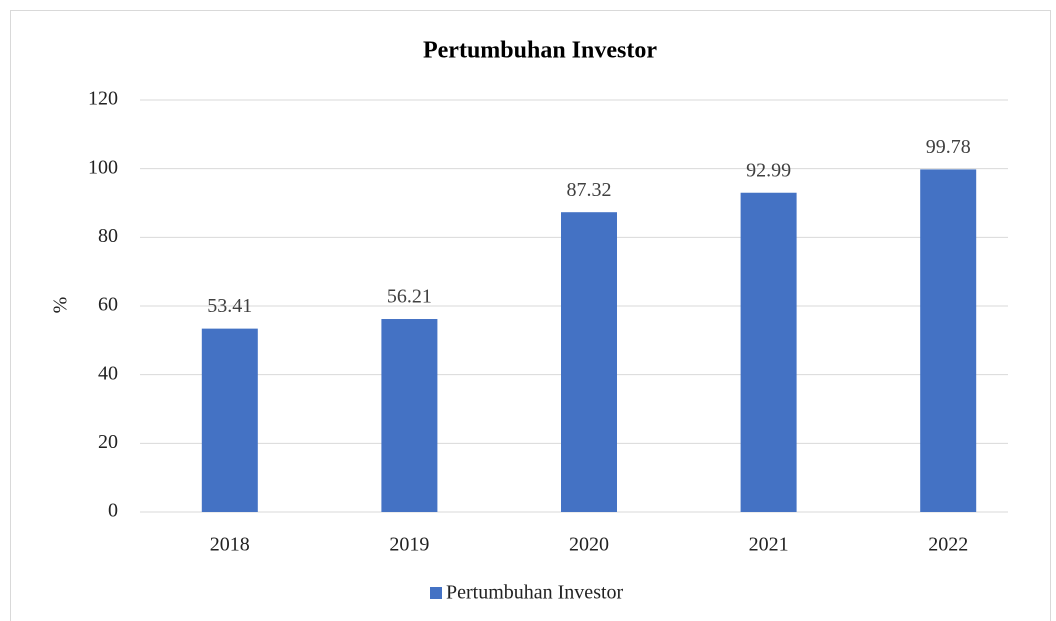  I want to click on y-tick-label: 0, so click(113, 511).